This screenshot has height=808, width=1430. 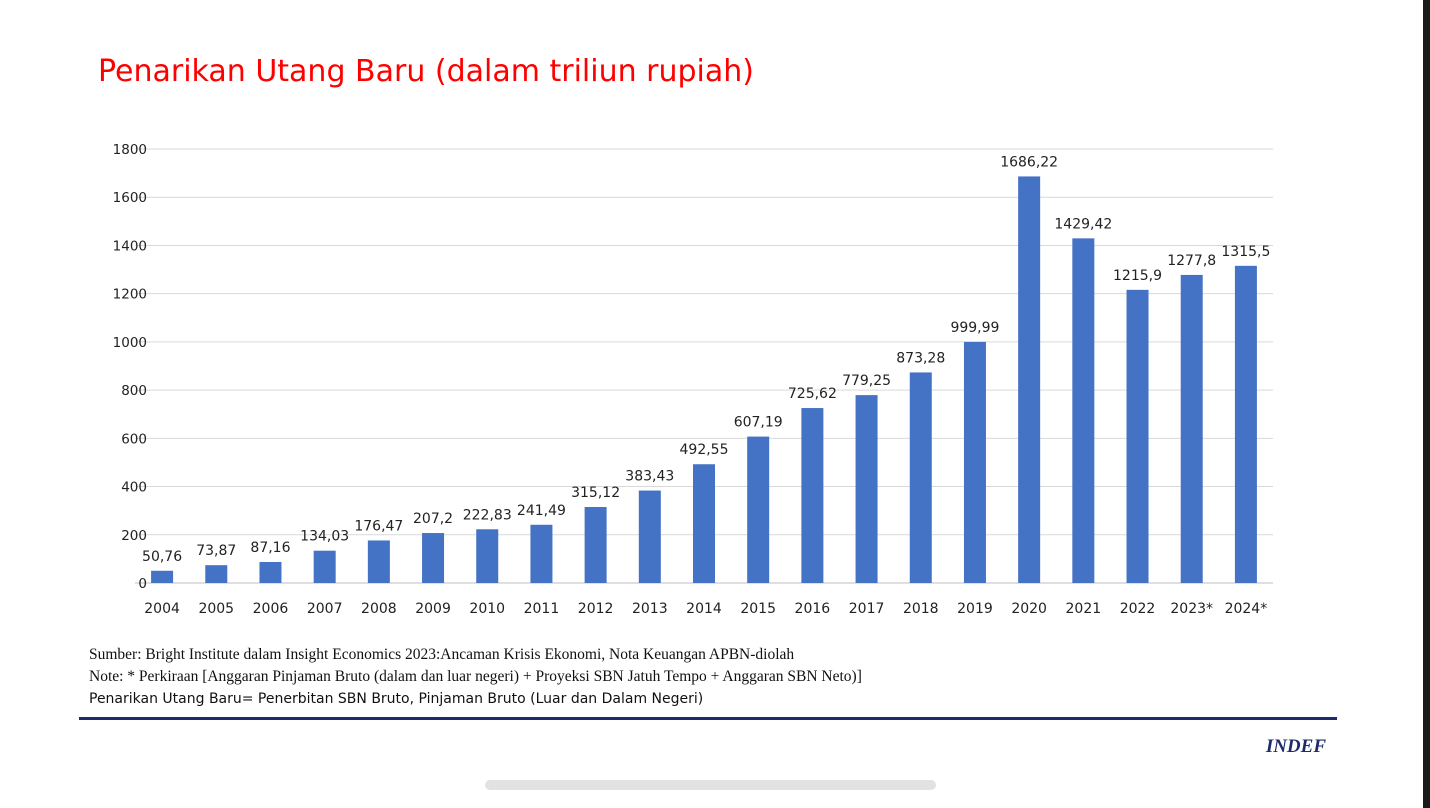 What do you see at coordinates (866, 381) in the screenshot?
I see `data-label: 779,25` at bounding box center [866, 381].